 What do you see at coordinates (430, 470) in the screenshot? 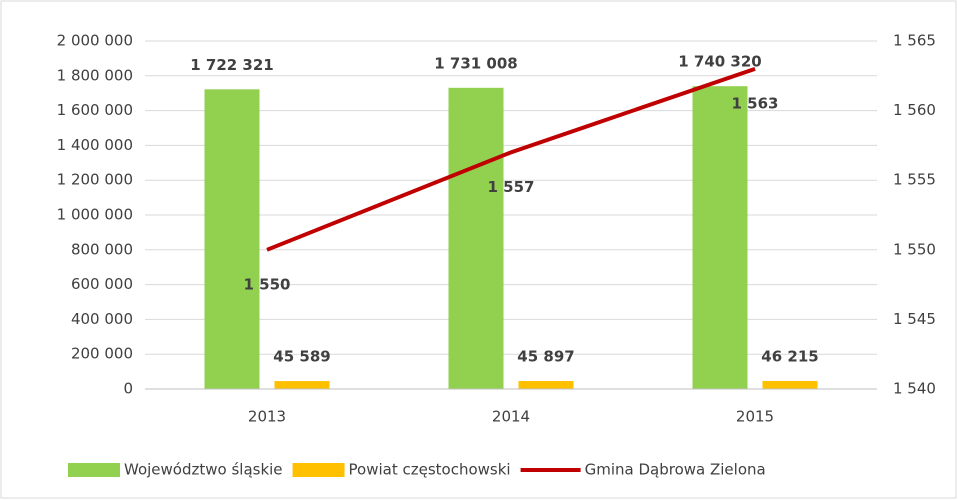
I see `legend-label: Powiat częstochowski` at bounding box center [430, 470].